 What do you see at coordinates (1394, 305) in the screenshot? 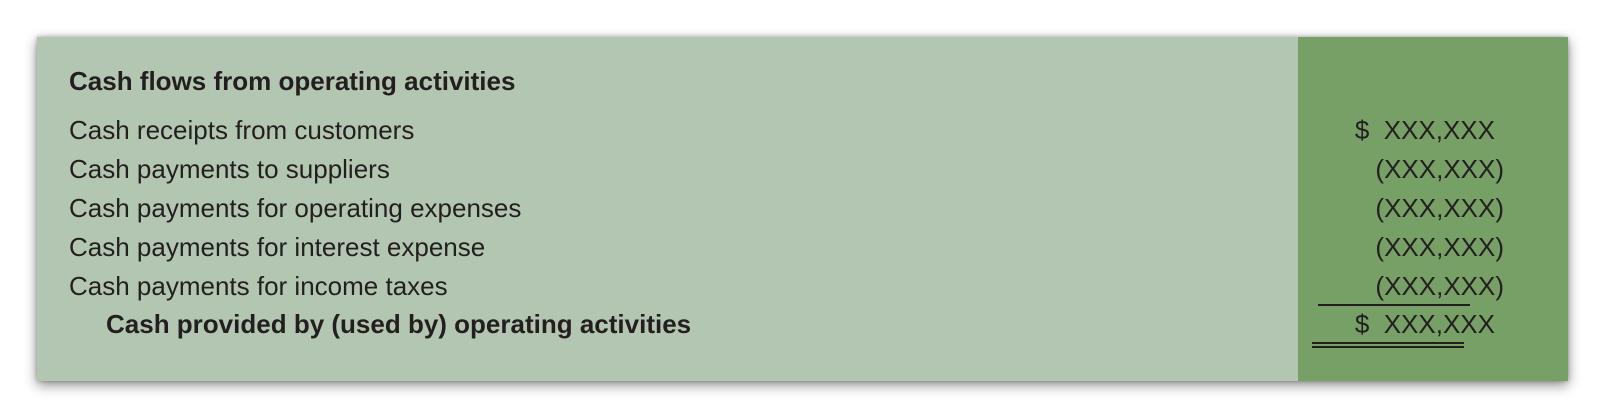
I see `subtotal-underline` at bounding box center [1394, 305].